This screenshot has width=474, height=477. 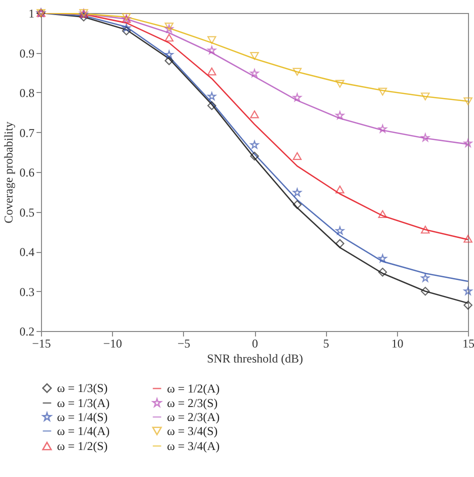 What do you see at coordinates (82, 417) in the screenshot?
I see `legend-label: ω = 1/4(S)` at bounding box center [82, 417].